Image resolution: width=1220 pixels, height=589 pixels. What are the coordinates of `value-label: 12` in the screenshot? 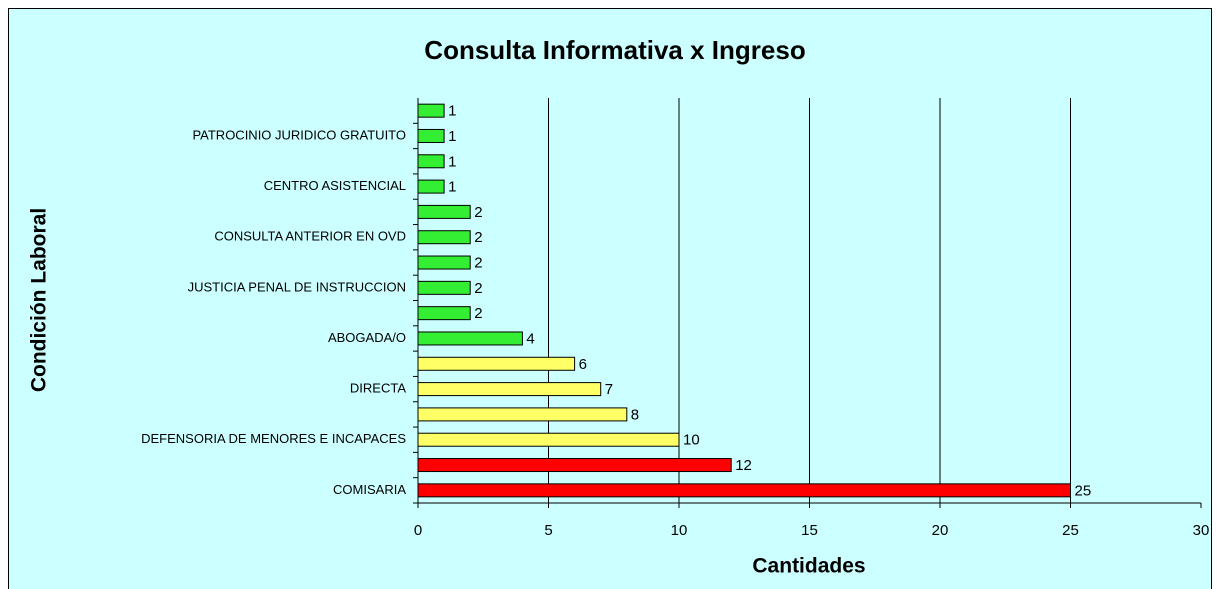 It's located at (743, 465).